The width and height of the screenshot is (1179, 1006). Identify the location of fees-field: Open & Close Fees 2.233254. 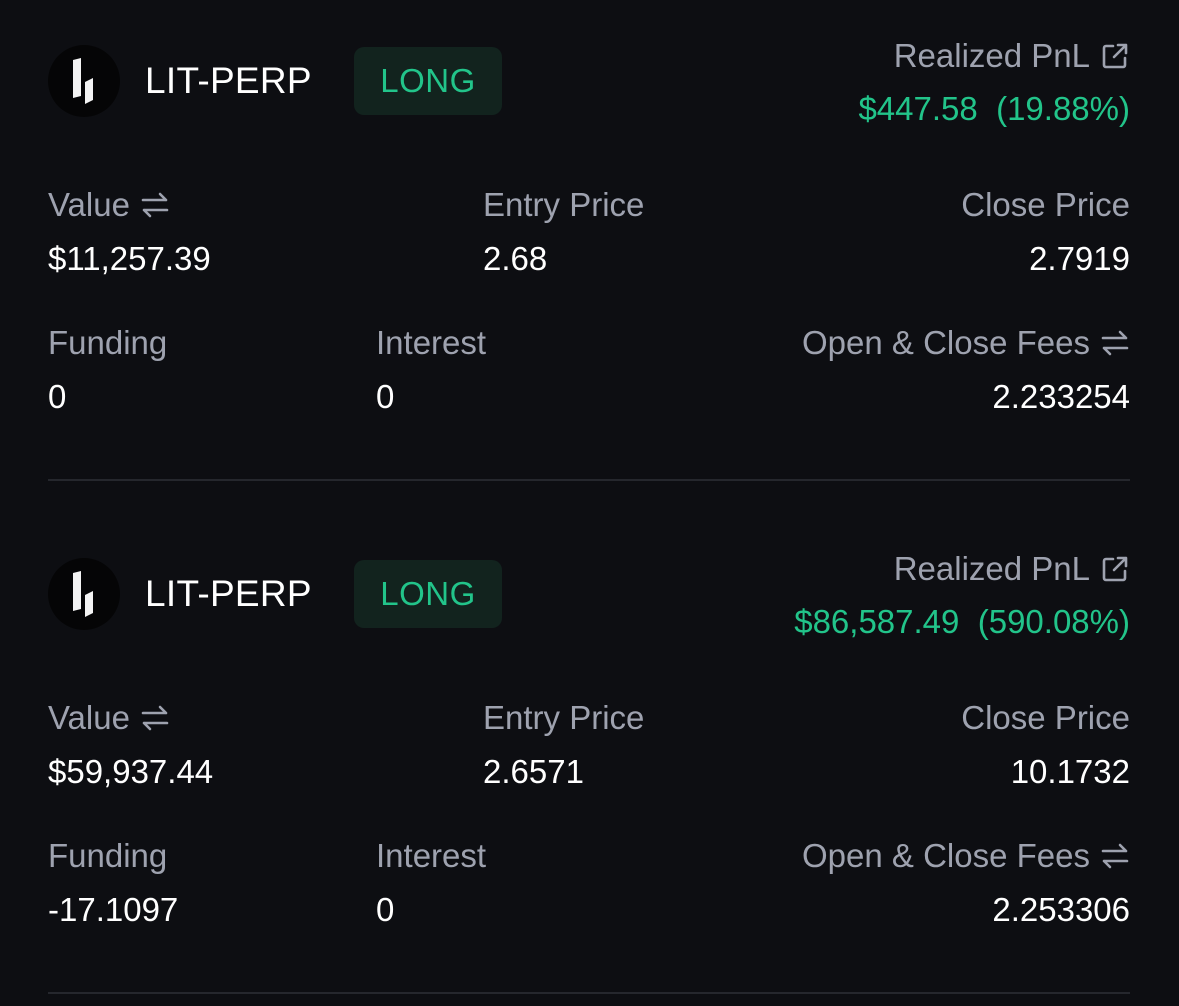
(966, 370).